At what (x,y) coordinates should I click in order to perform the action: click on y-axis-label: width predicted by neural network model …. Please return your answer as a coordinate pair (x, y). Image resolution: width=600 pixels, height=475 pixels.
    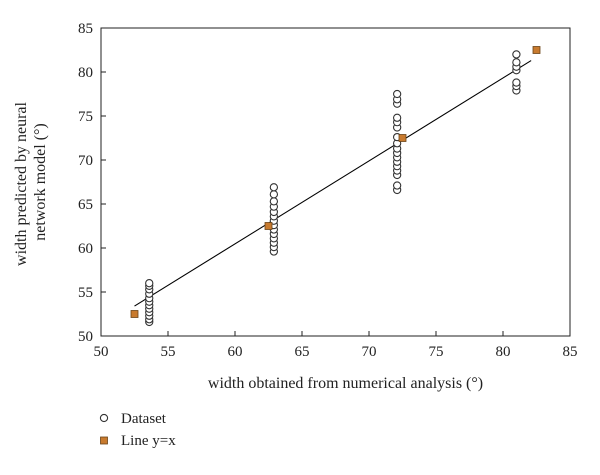
    Looking at the image, I should click on (31, 182).